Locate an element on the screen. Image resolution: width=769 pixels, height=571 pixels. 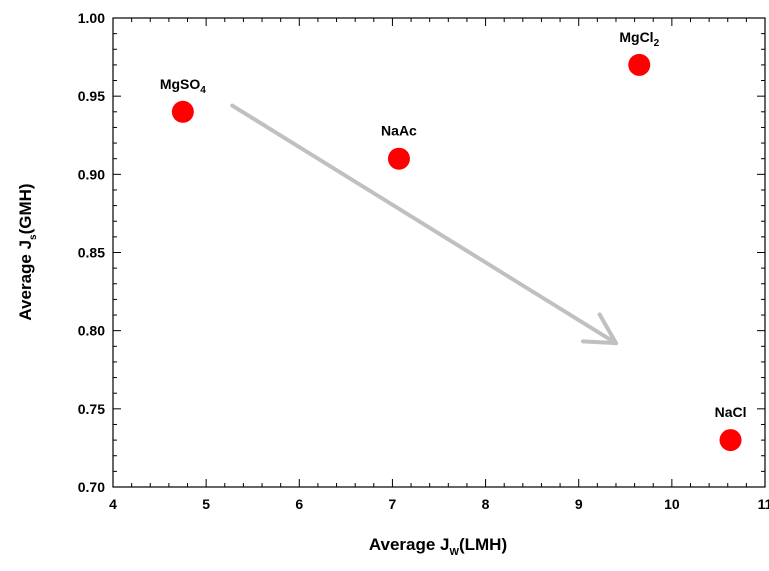
y-tick-label: 0.95 is located at coordinates (91, 96).